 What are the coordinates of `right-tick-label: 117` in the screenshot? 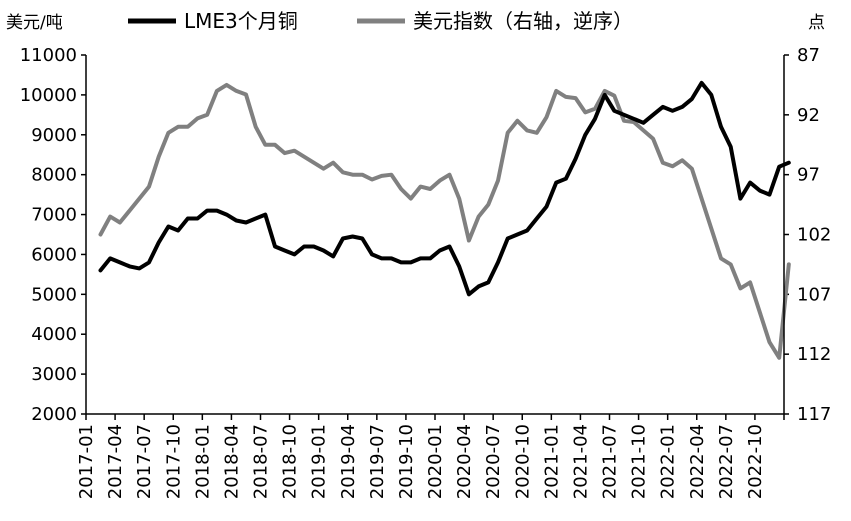 It's located at (814, 414).